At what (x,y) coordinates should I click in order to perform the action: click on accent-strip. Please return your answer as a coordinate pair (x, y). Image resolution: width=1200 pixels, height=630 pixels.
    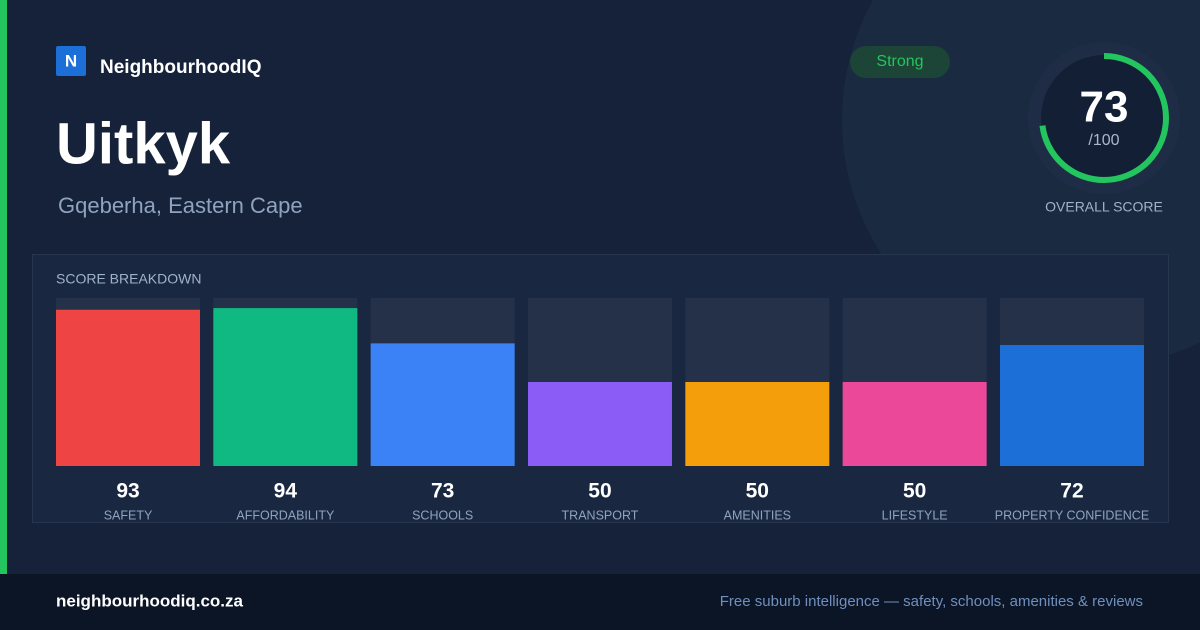
    Looking at the image, I should click on (3, 287).